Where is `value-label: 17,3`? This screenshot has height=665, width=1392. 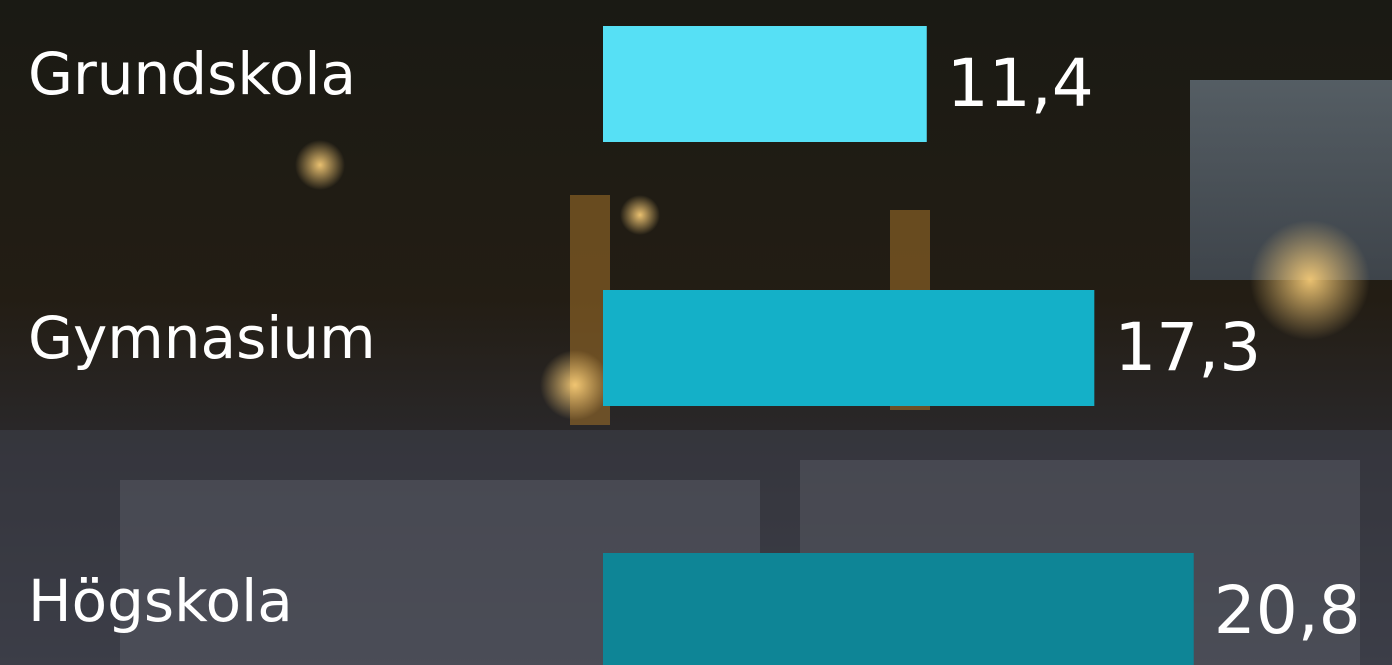 value-label: 17,3 is located at coordinates (1187, 347).